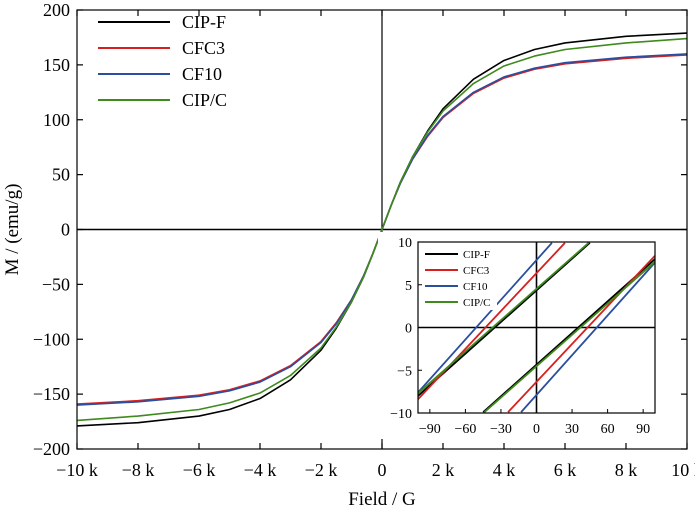 This screenshot has width=695, height=511. I want to click on inset-series-cfc3-branch-descending, so click(581, 334).